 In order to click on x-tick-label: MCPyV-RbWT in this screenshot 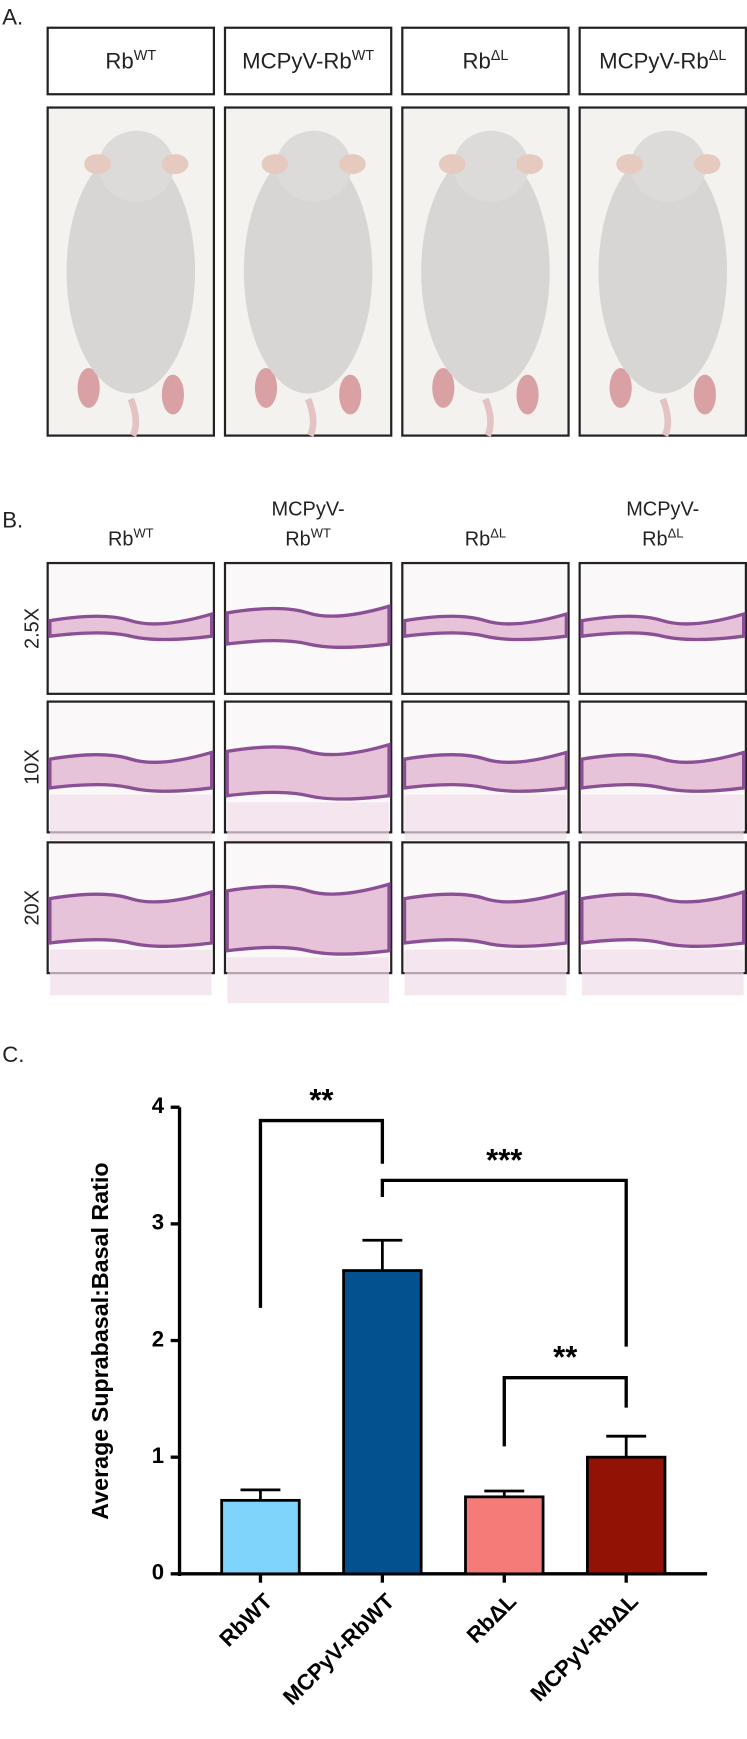, I will do `click(339, 1649)`.